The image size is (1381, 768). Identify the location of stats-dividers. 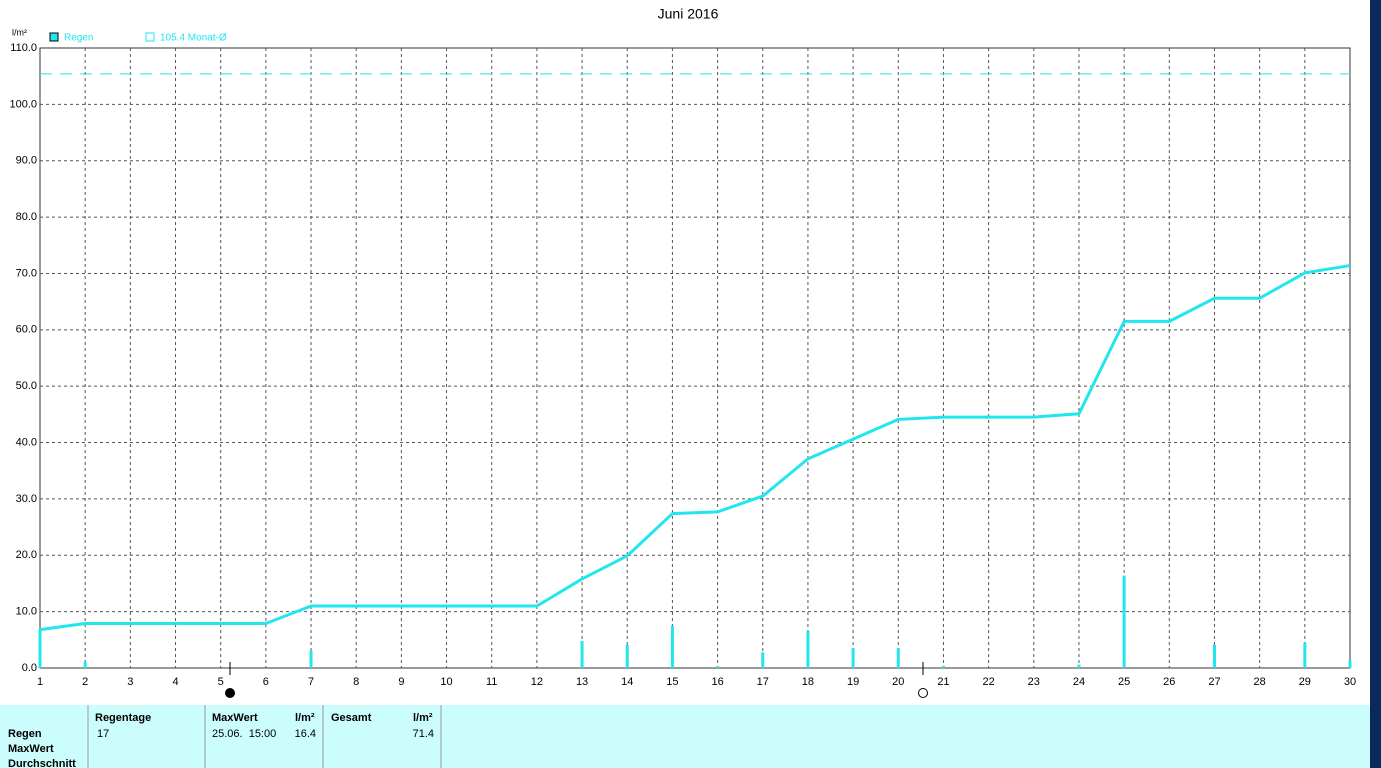
(264, 736).